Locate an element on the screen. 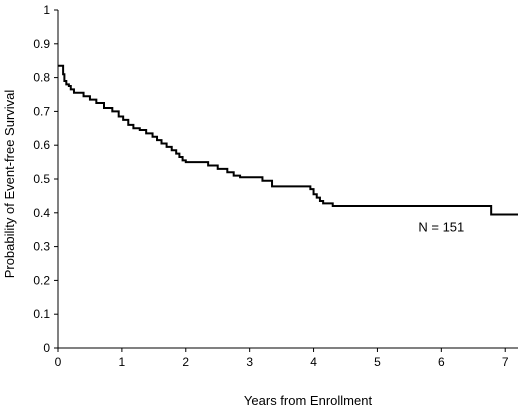  y-tick-label: 0.7 is located at coordinates (41, 111).